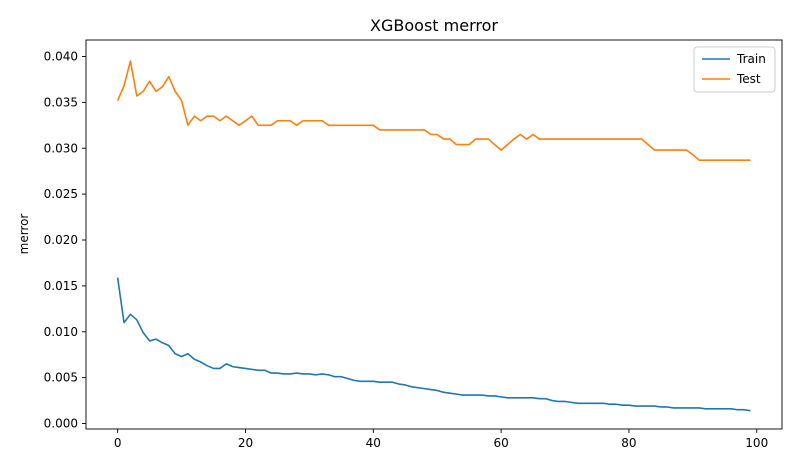  What do you see at coordinates (61, 148) in the screenshot?
I see `y-tick-label: 0.030` at bounding box center [61, 148].